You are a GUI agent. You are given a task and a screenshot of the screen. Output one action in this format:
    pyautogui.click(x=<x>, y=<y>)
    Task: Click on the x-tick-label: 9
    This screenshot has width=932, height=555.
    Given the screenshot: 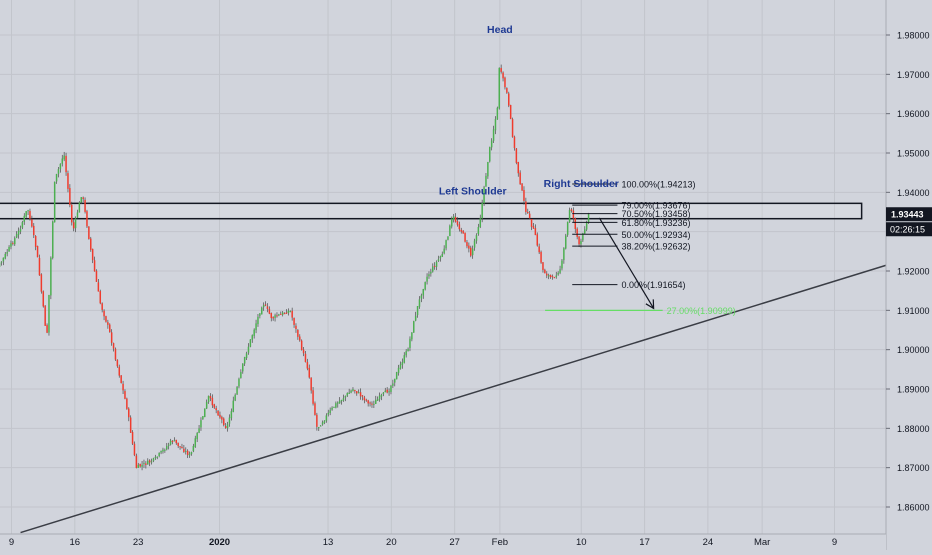 What is the action you would take?
    pyautogui.click(x=11, y=542)
    